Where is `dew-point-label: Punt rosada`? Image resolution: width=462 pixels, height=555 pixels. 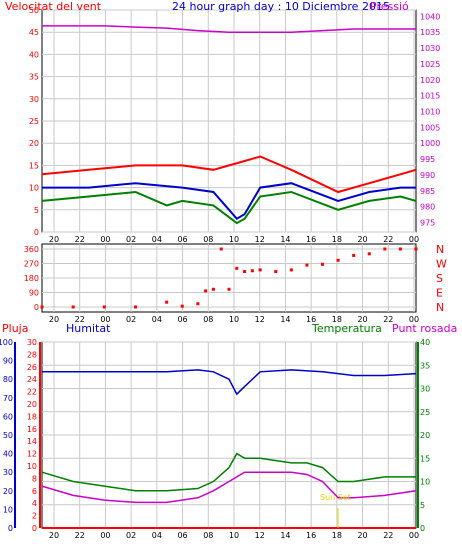 dew-point-label: Punt rosada is located at coordinates (424, 328).